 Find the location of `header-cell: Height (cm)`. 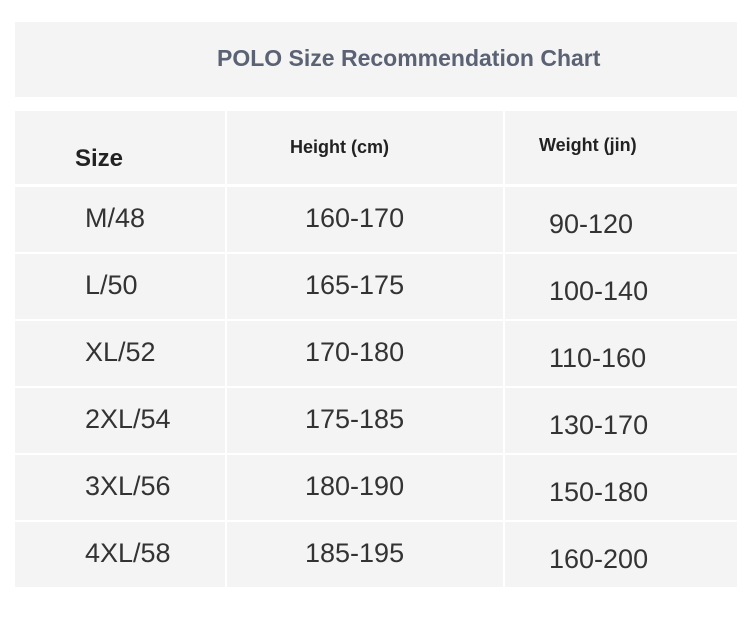

header-cell: Height (cm) is located at coordinates (365, 147).